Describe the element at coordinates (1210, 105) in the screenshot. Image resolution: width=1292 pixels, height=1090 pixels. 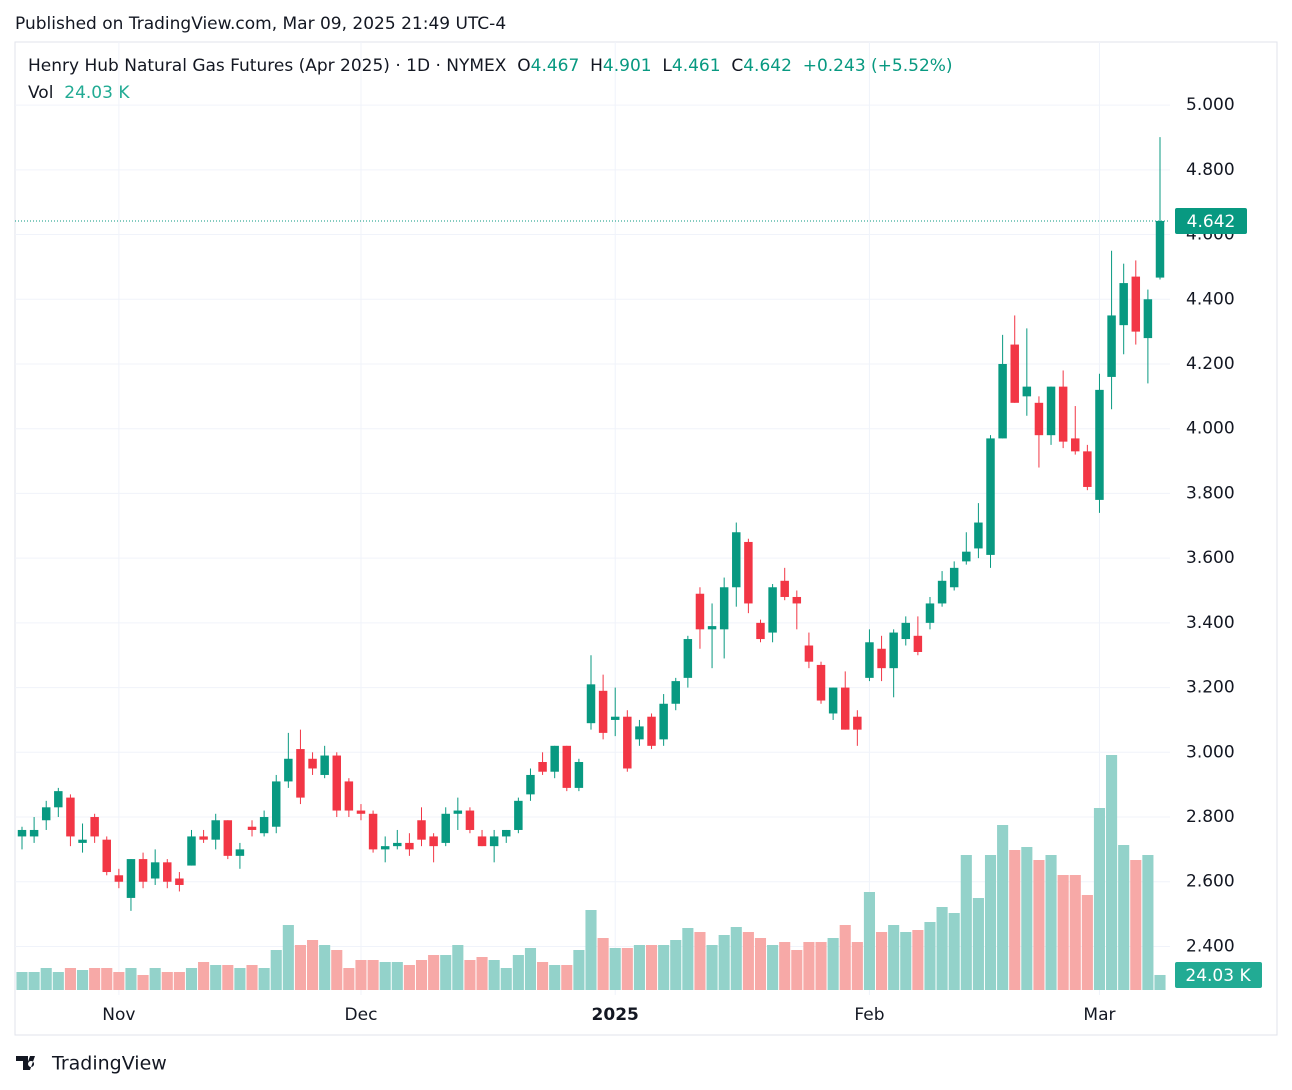
I see `y-tick-label: 5.000` at that location.